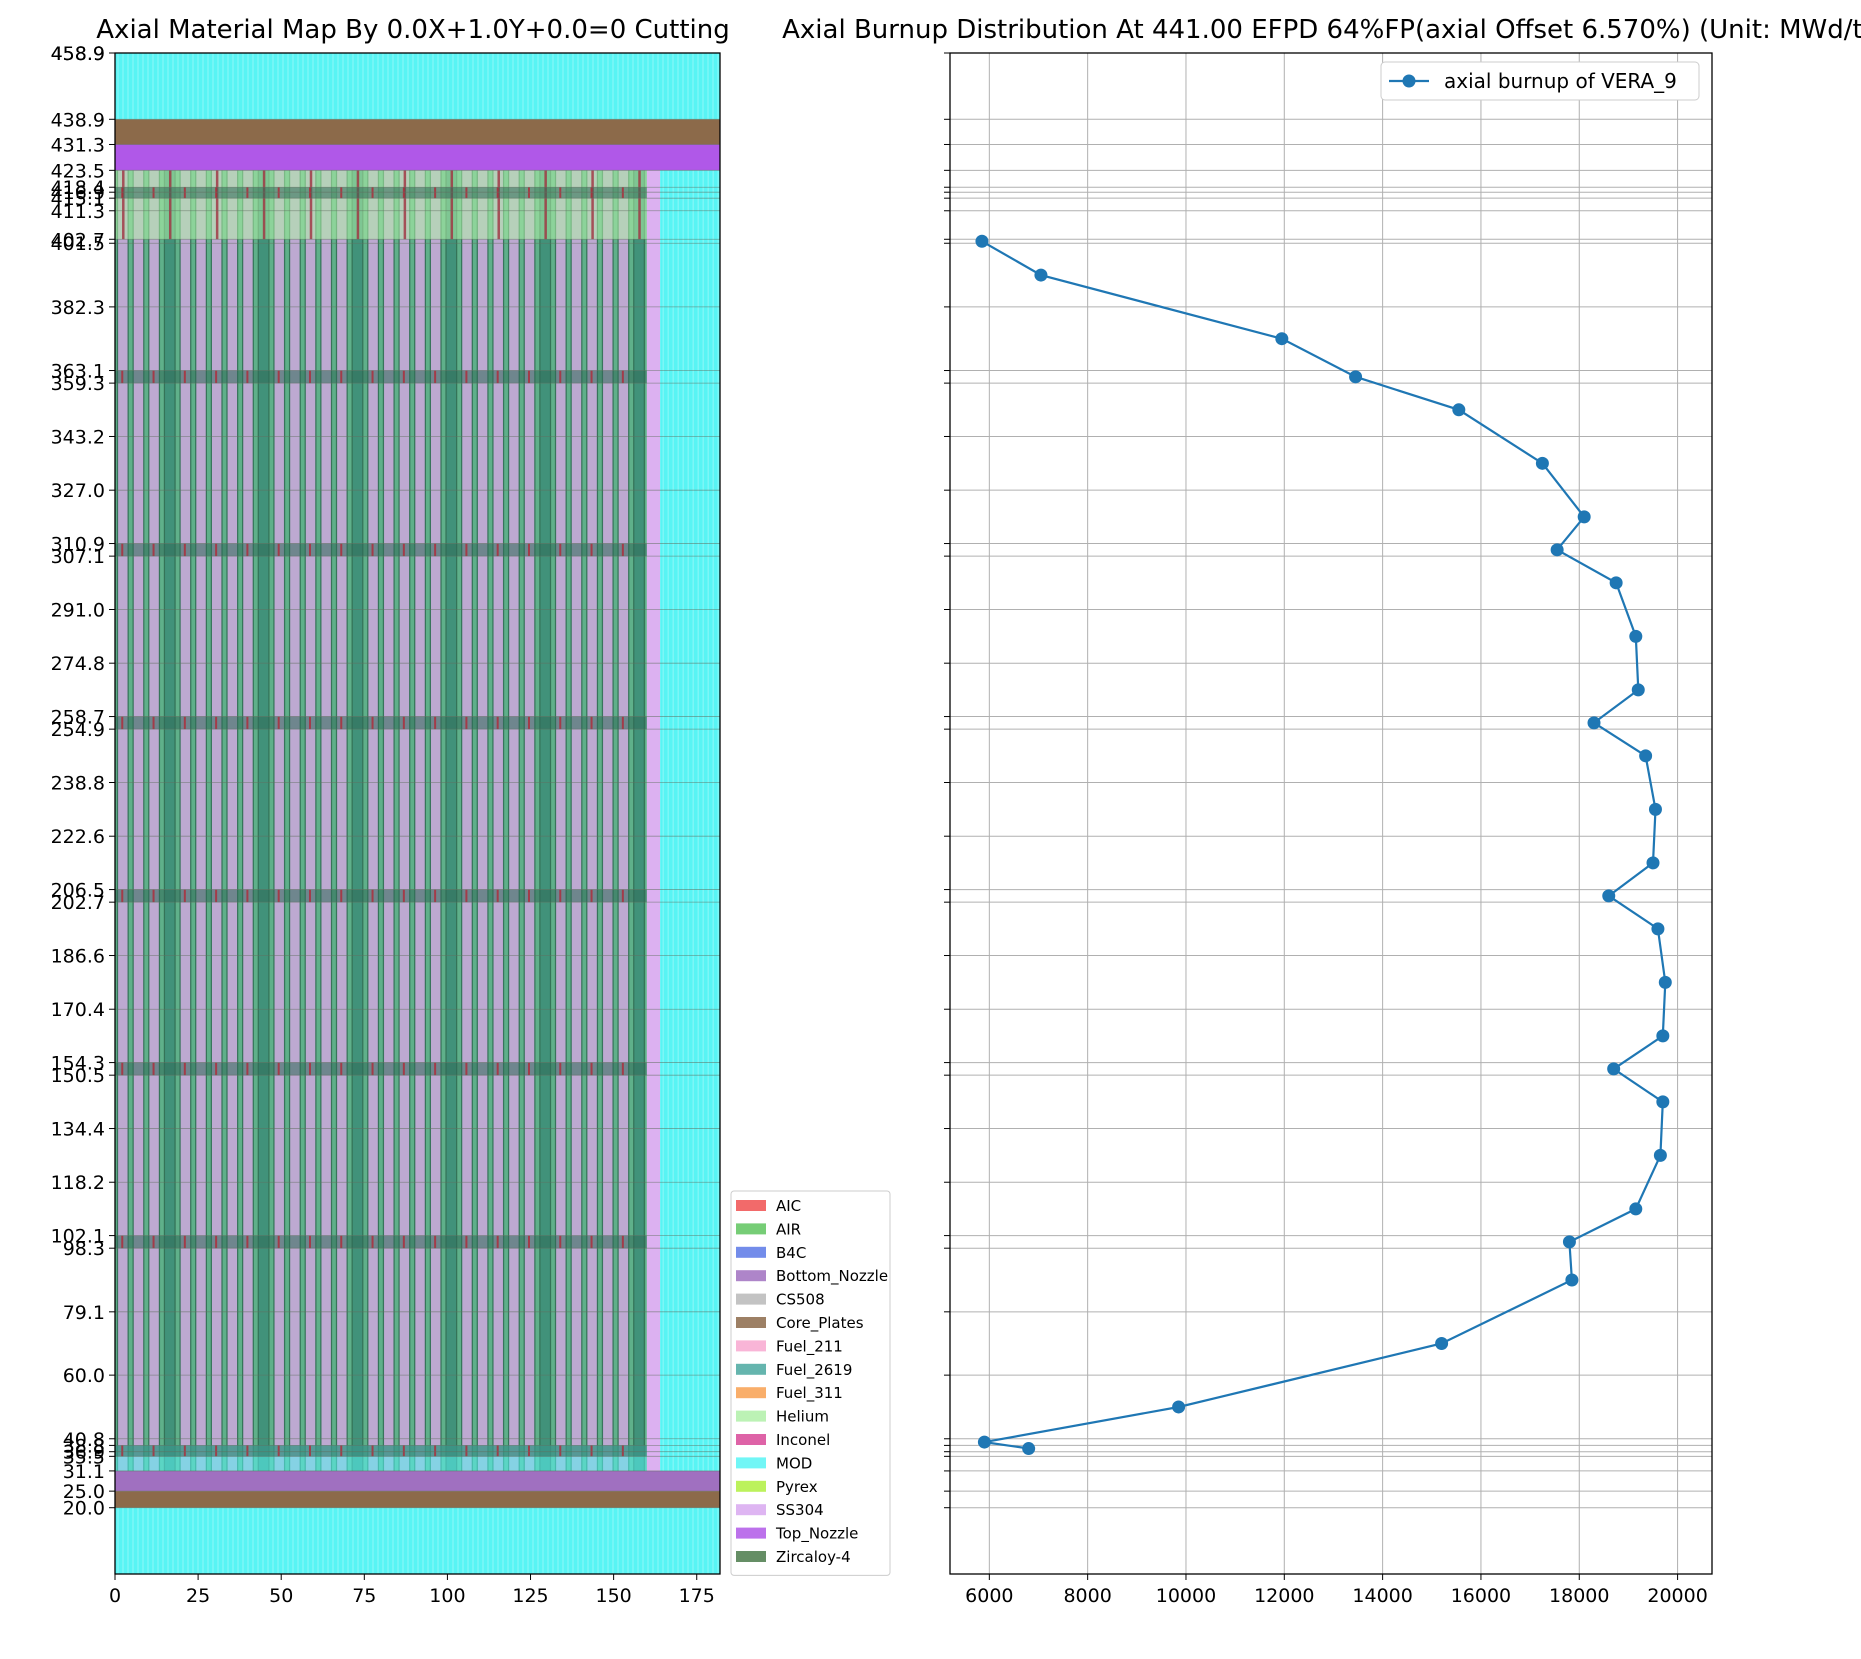 The width and height of the screenshot is (1861, 1659). I want to click on left-x-tick-label: 100, so click(447, 1596).